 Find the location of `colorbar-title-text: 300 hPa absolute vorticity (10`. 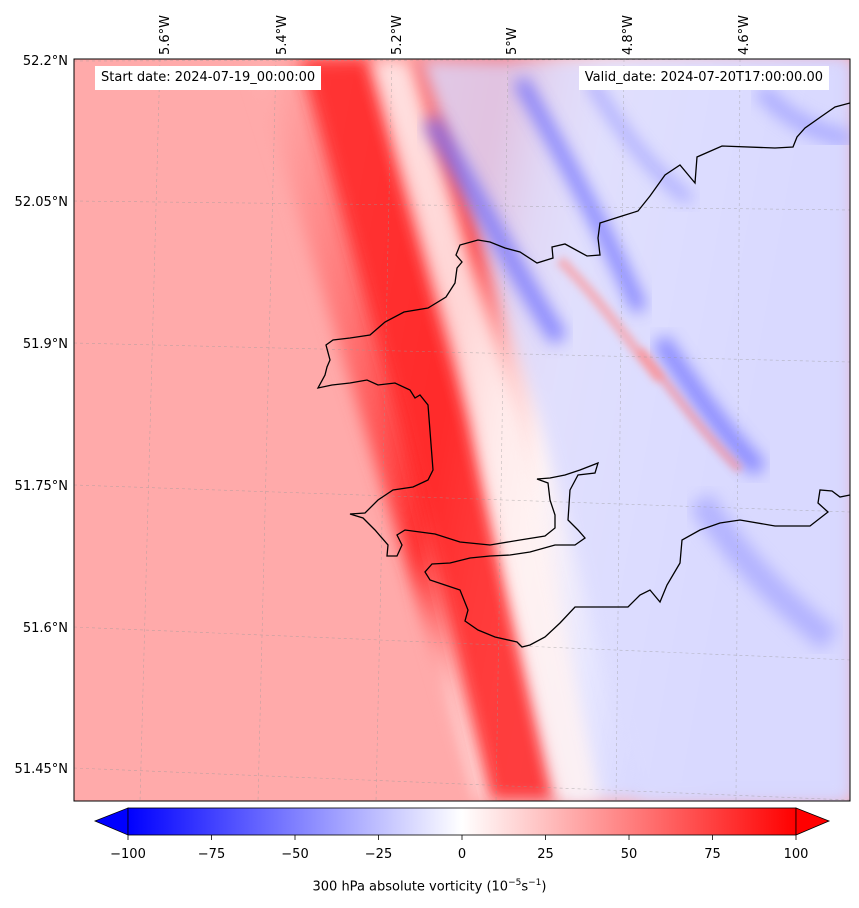

colorbar-title-text: 300 hPa absolute vorticity (10 is located at coordinates (410, 887).